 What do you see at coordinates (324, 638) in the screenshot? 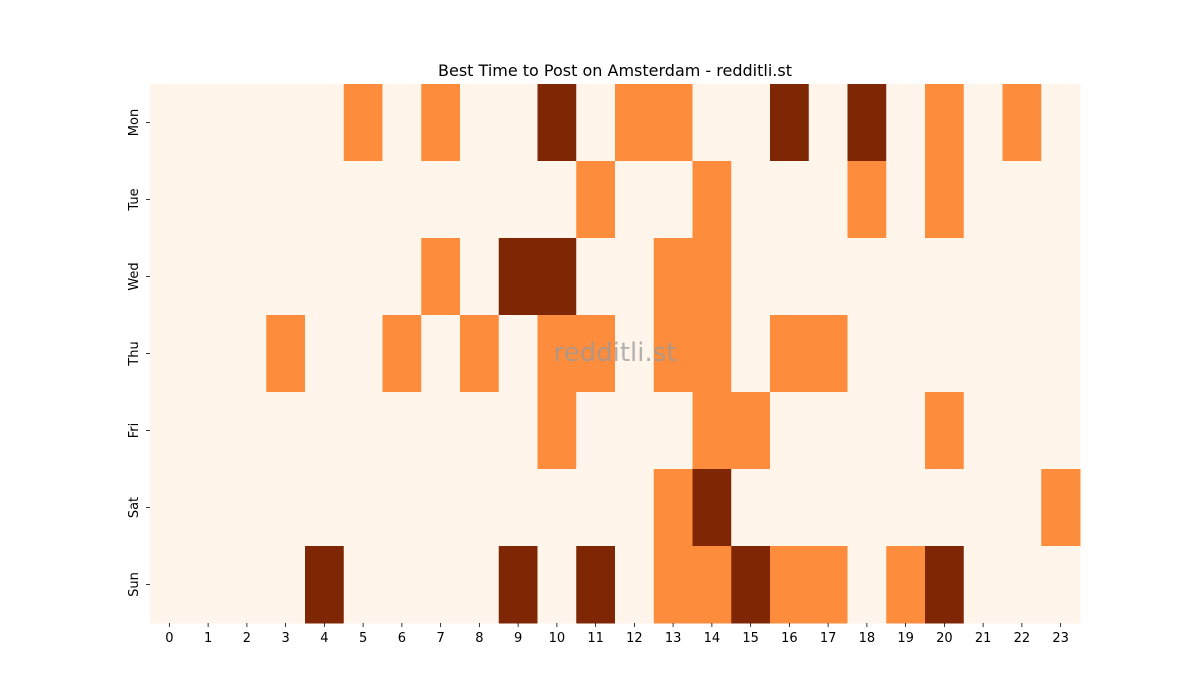
I see `x-tick-label: 4` at bounding box center [324, 638].